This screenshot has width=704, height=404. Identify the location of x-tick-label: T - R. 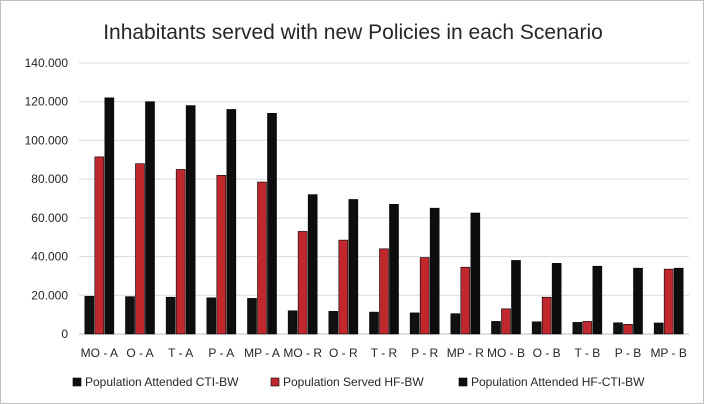
(384, 353).